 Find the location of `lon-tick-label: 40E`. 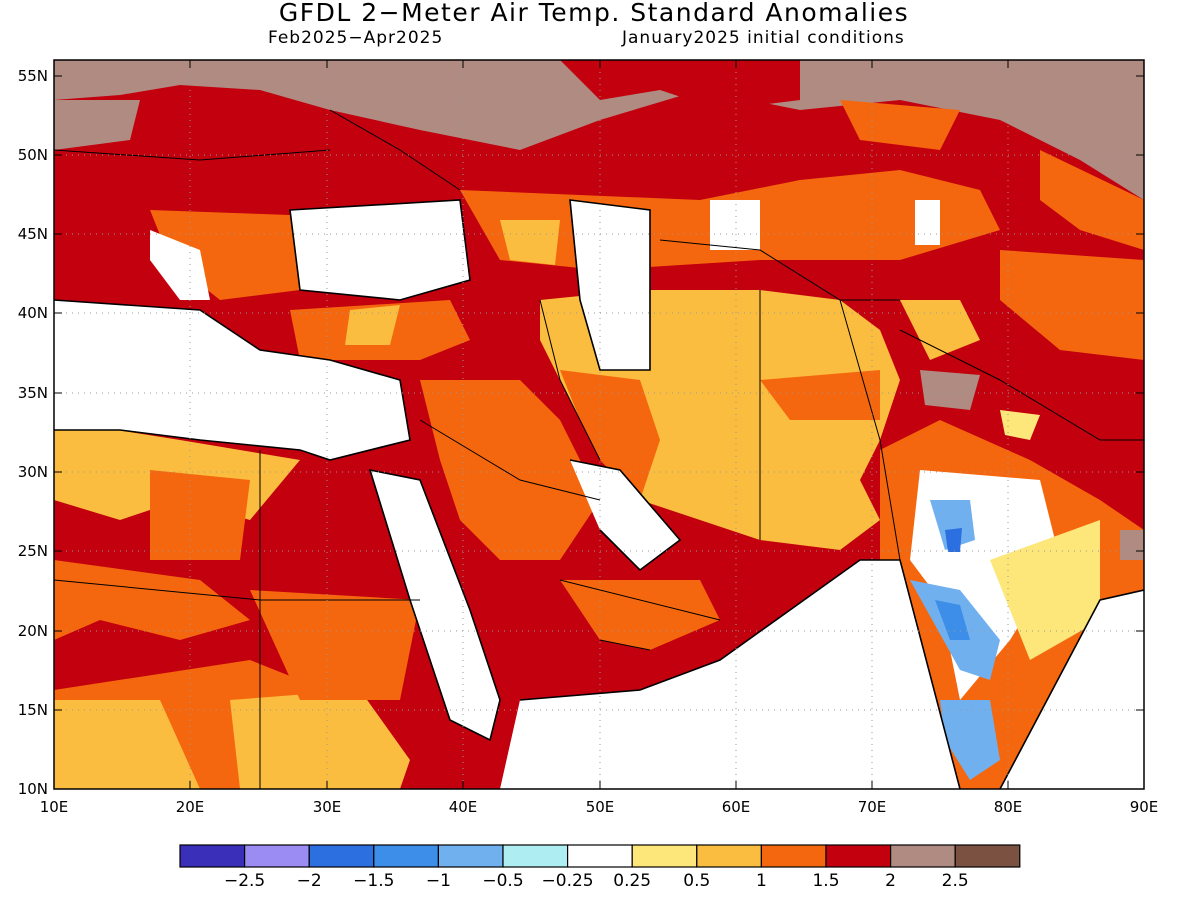

lon-tick-label: 40E is located at coordinates (463, 807).